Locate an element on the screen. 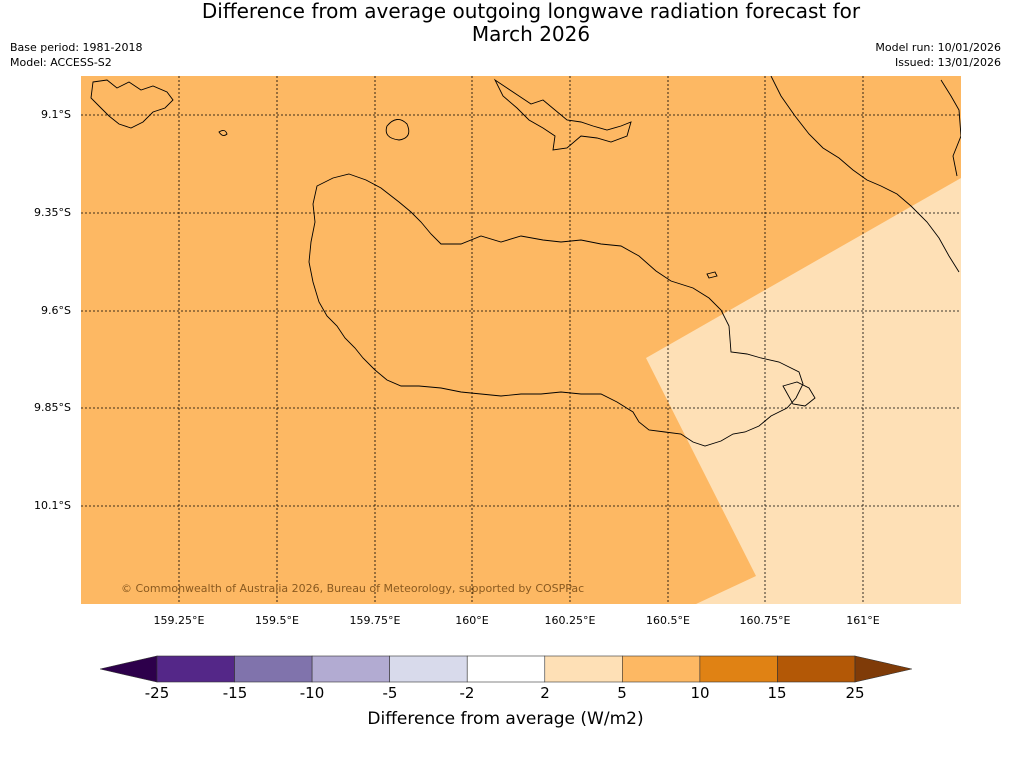 Image resolution: width=1011 pixels, height=758 pixels. lon-label: 159.25°E is located at coordinates (179, 620).